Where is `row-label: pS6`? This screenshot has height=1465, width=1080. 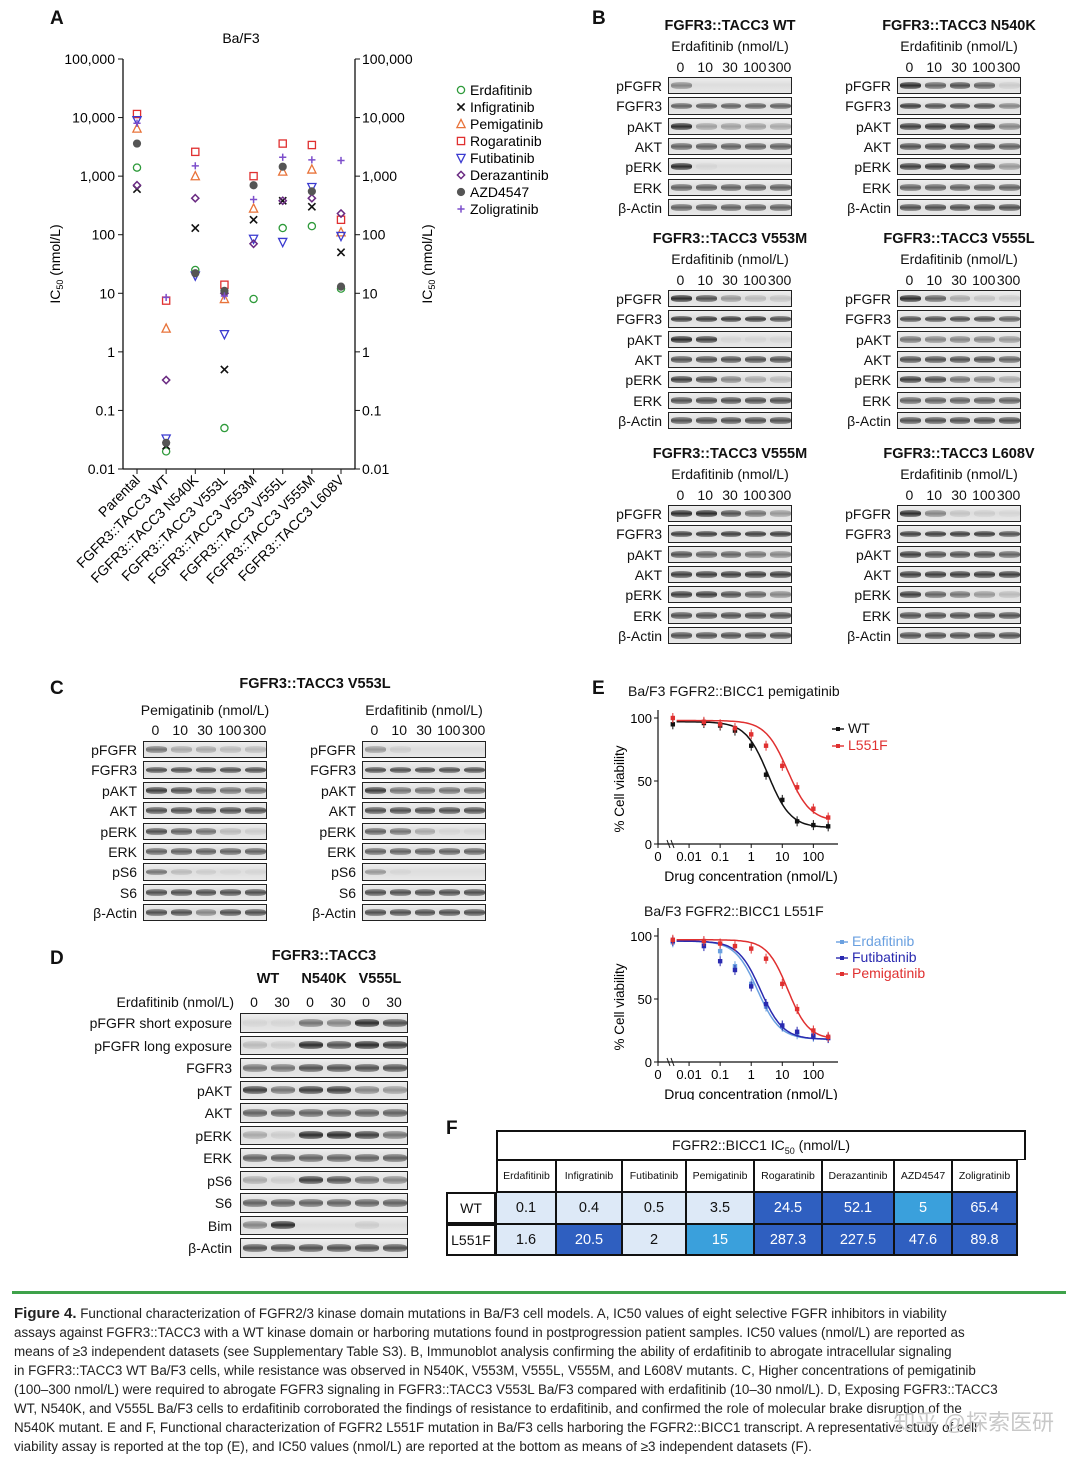
row-label: pS6 is located at coordinates (343, 872).